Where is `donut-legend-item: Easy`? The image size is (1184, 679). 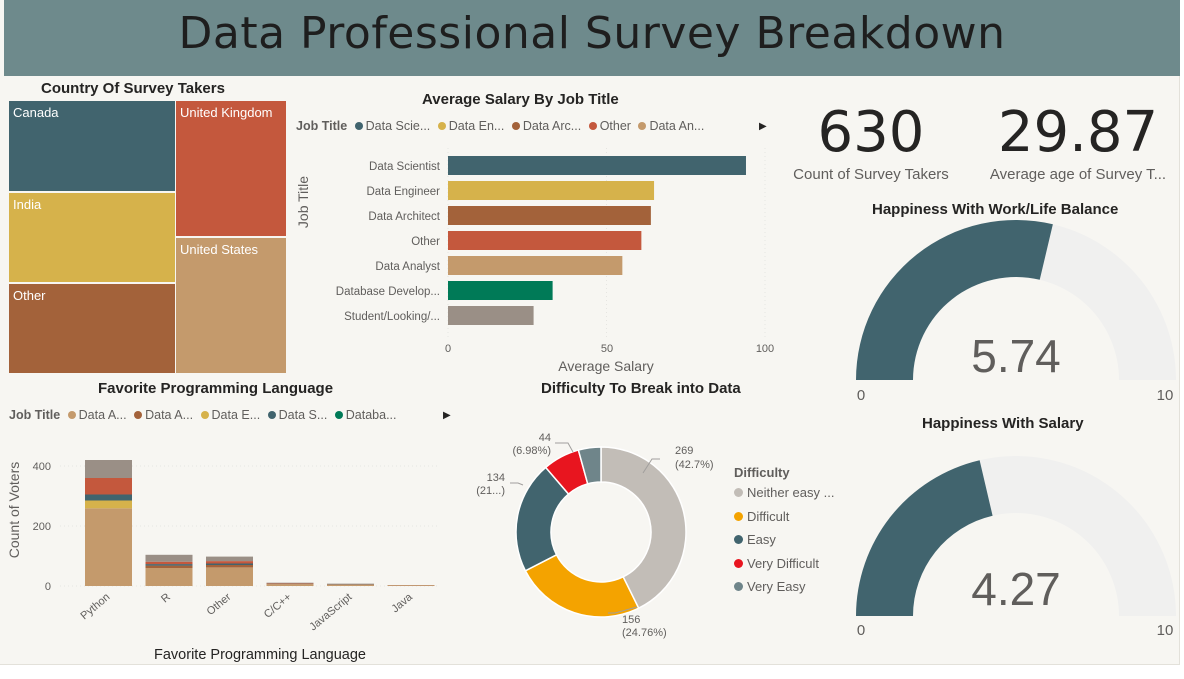 donut-legend-item: Easy is located at coordinates (755, 539).